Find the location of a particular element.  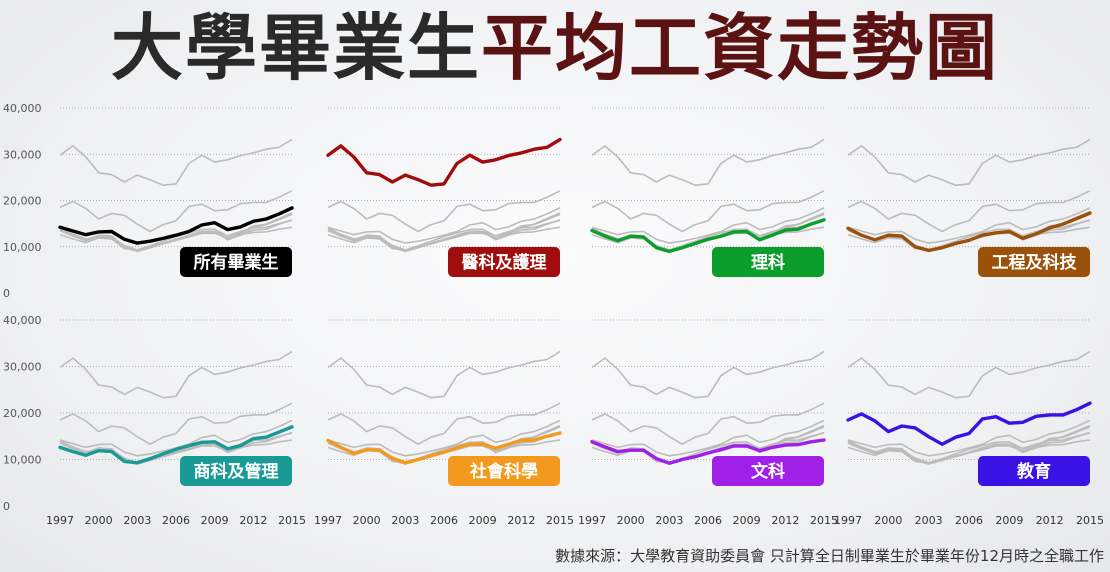

panel-7: 文科 is located at coordinates (708, 402).